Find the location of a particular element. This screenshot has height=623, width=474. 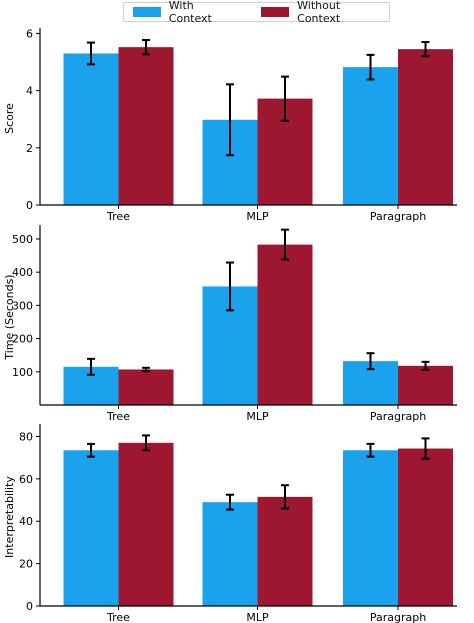

legend-item-with-context: With Context is located at coordinates (185, 12).